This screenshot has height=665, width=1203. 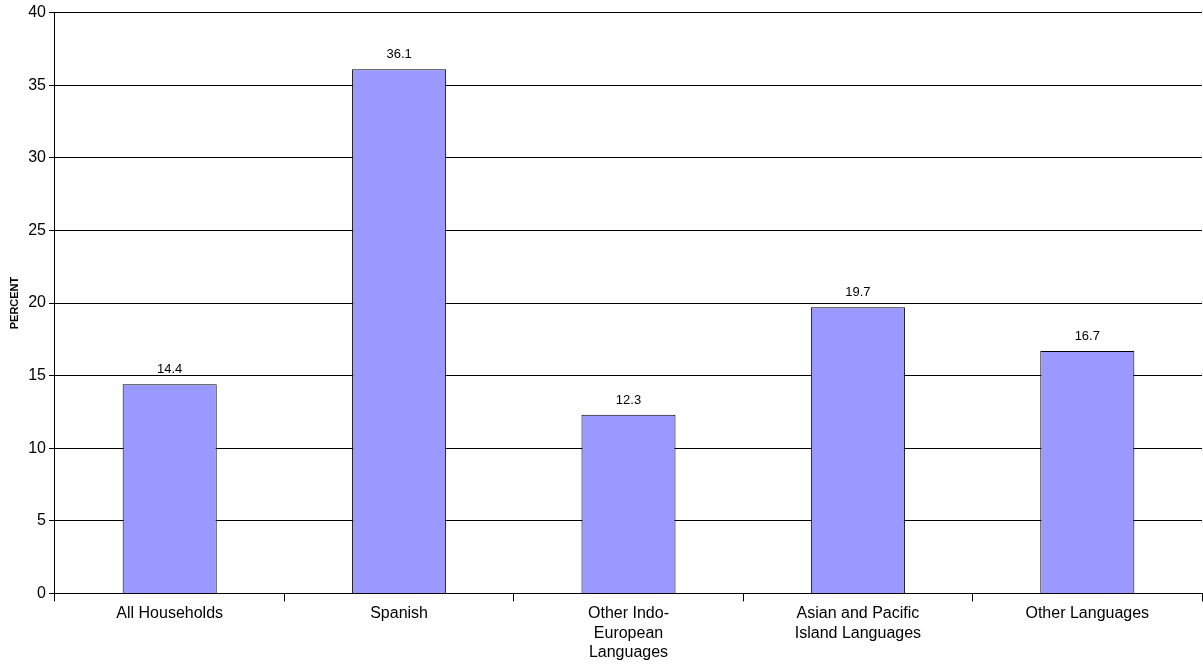 What do you see at coordinates (37, 229) in the screenshot?
I see `y-tick-label: 25` at bounding box center [37, 229].